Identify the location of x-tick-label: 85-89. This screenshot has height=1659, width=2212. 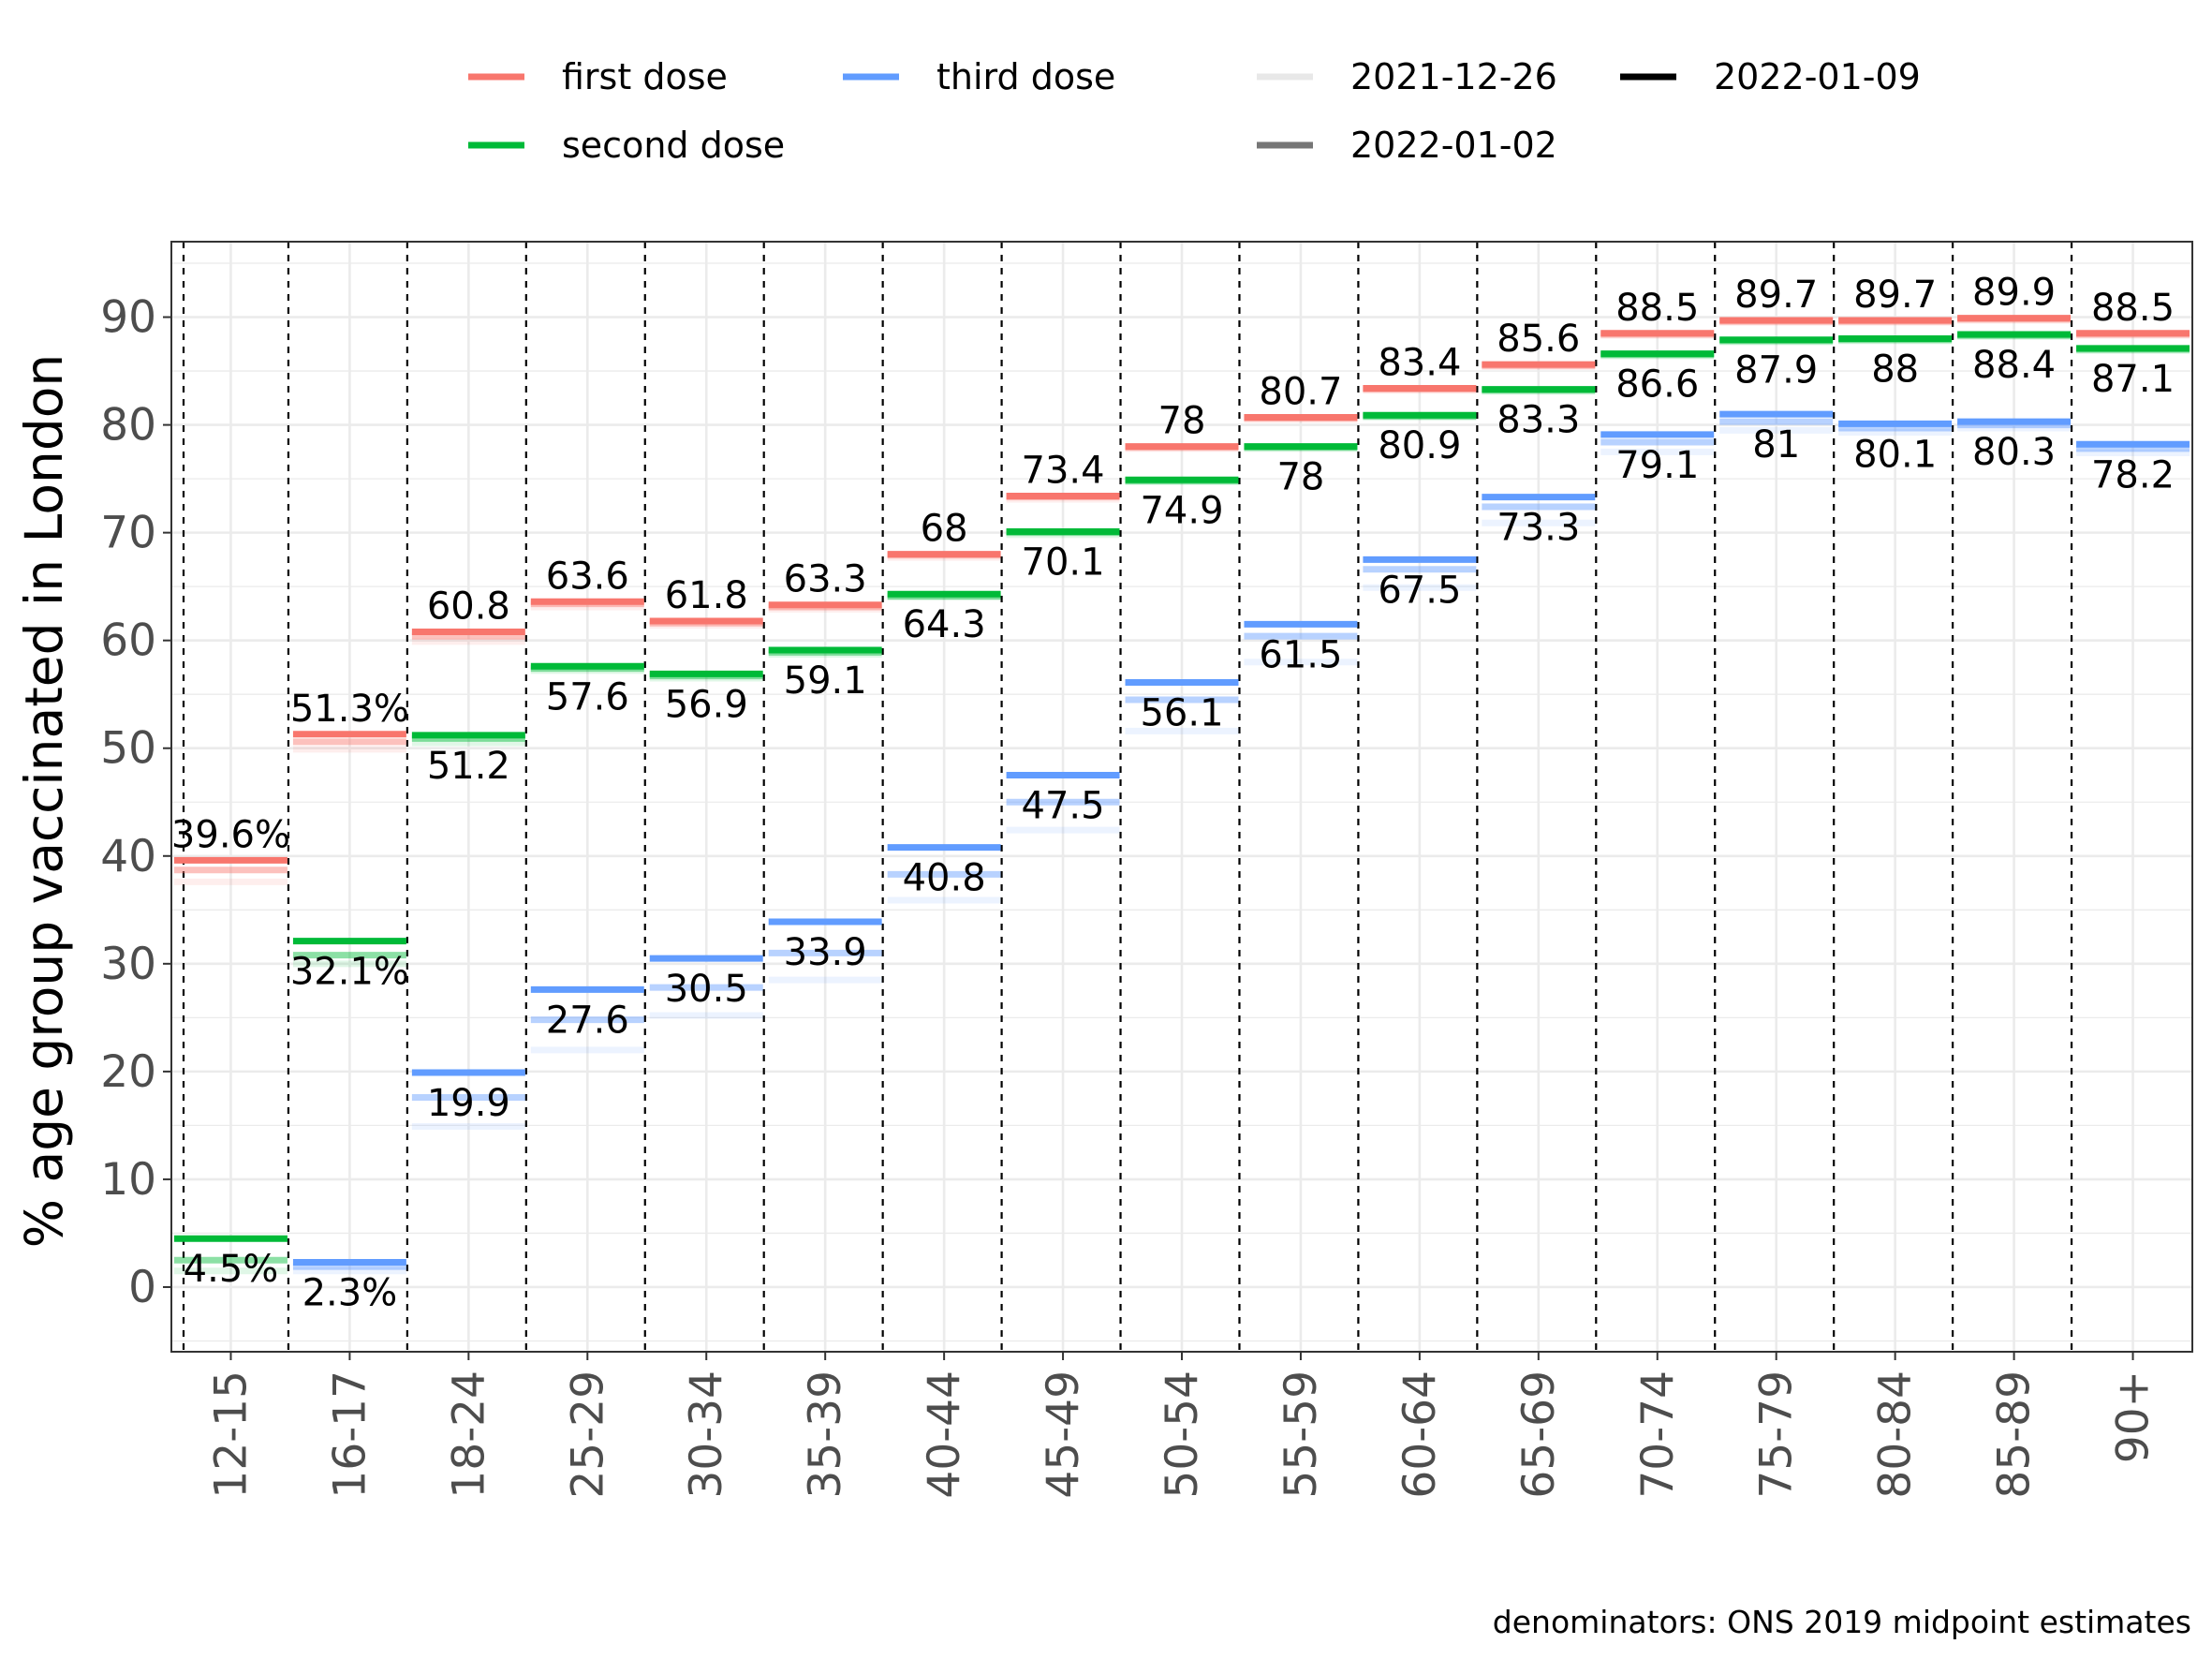
(2015, 1434).